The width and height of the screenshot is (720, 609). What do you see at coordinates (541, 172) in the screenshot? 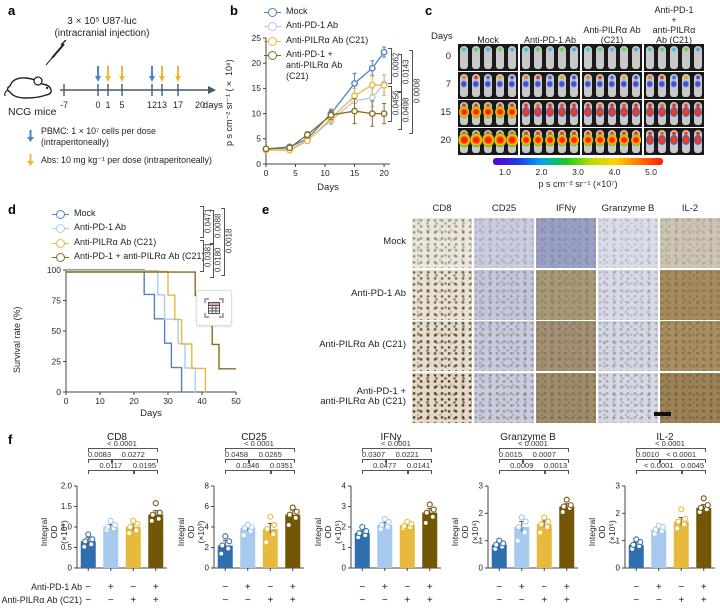
I see `scale-tick: 2.0` at bounding box center [541, 172].